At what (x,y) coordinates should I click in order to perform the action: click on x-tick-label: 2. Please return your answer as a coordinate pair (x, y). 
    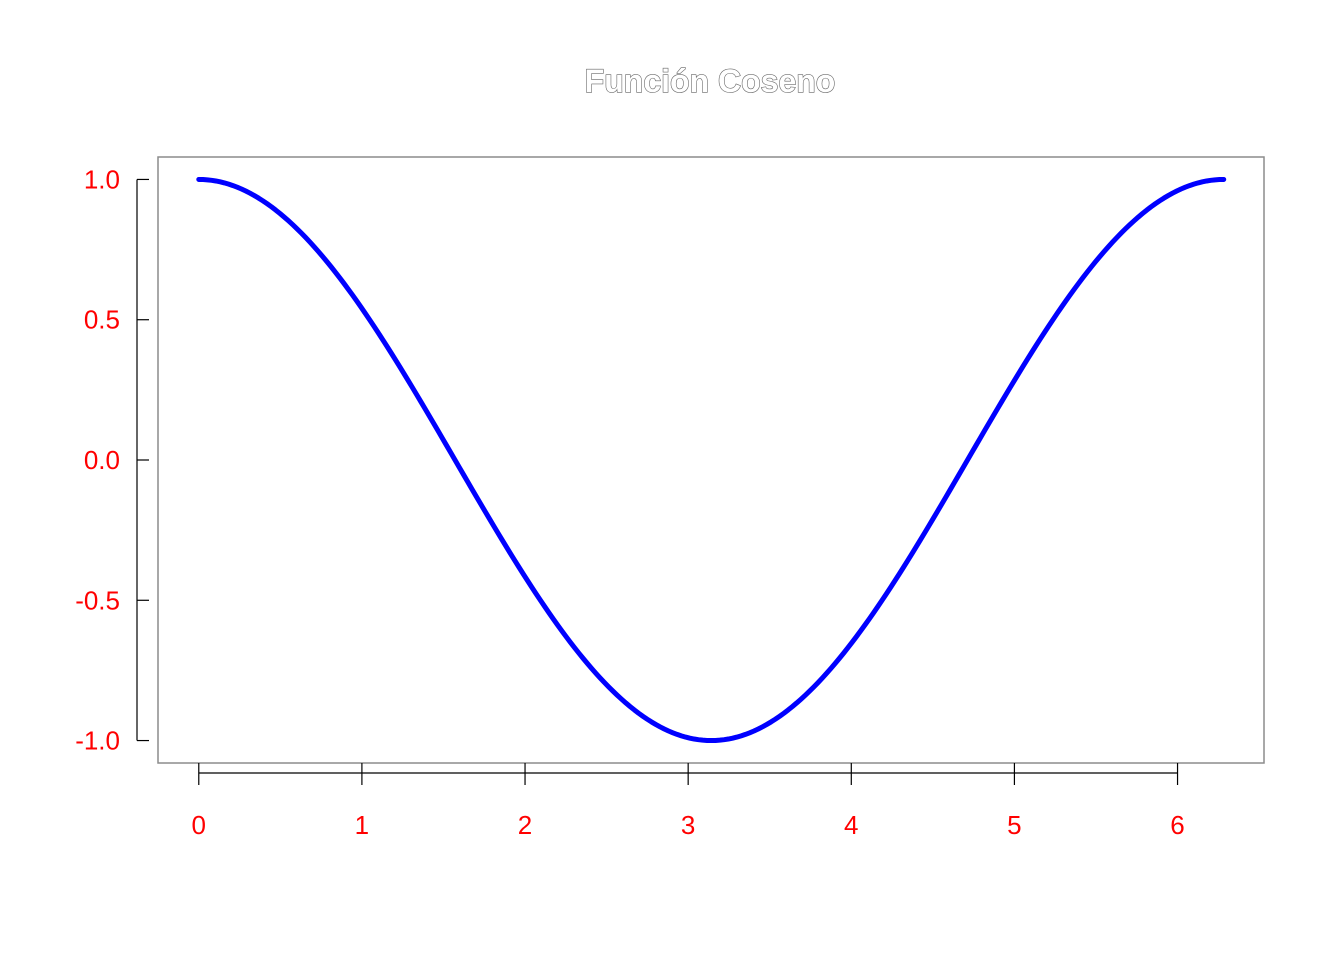
    Looking at the image, I should click on (525, 825).